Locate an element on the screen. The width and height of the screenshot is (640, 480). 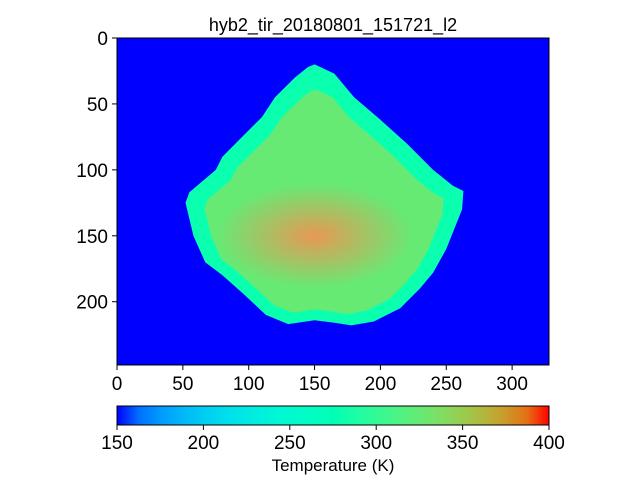
x-tick-label: 0 is located at coordinates (117, 384).